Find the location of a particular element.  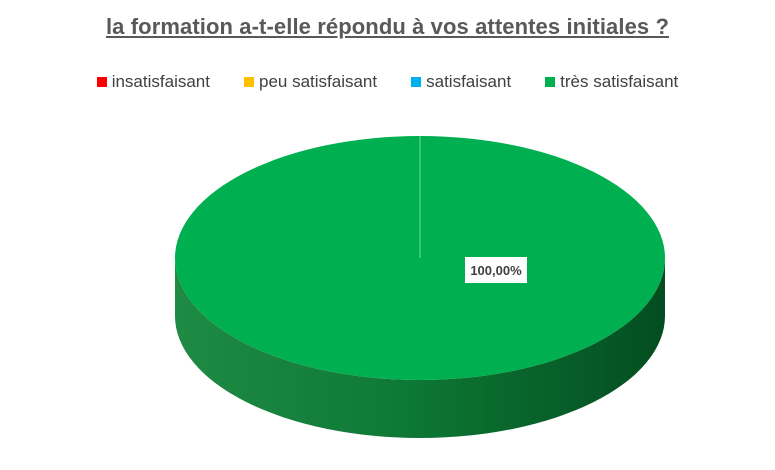

legend-item-insatisfaisant: insatisfaisant is located at coordinates (153, 82).